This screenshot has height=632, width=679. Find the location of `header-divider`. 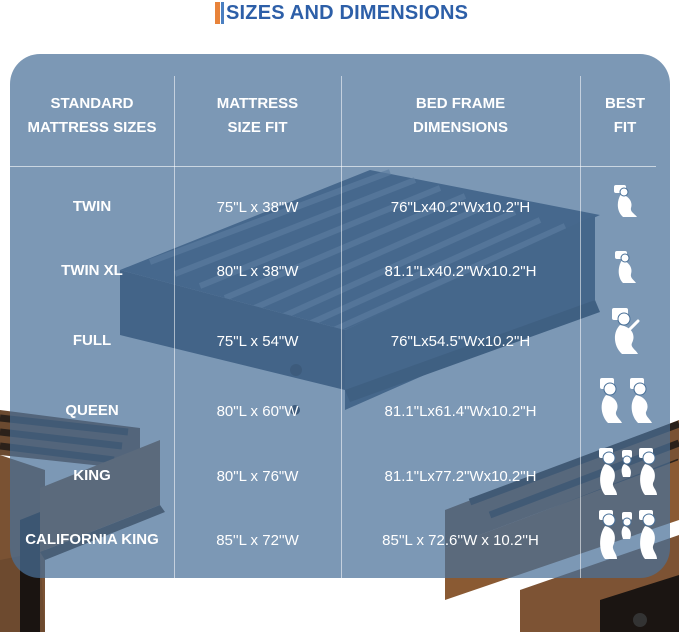

header-divider is located at coordinates (333, 166).